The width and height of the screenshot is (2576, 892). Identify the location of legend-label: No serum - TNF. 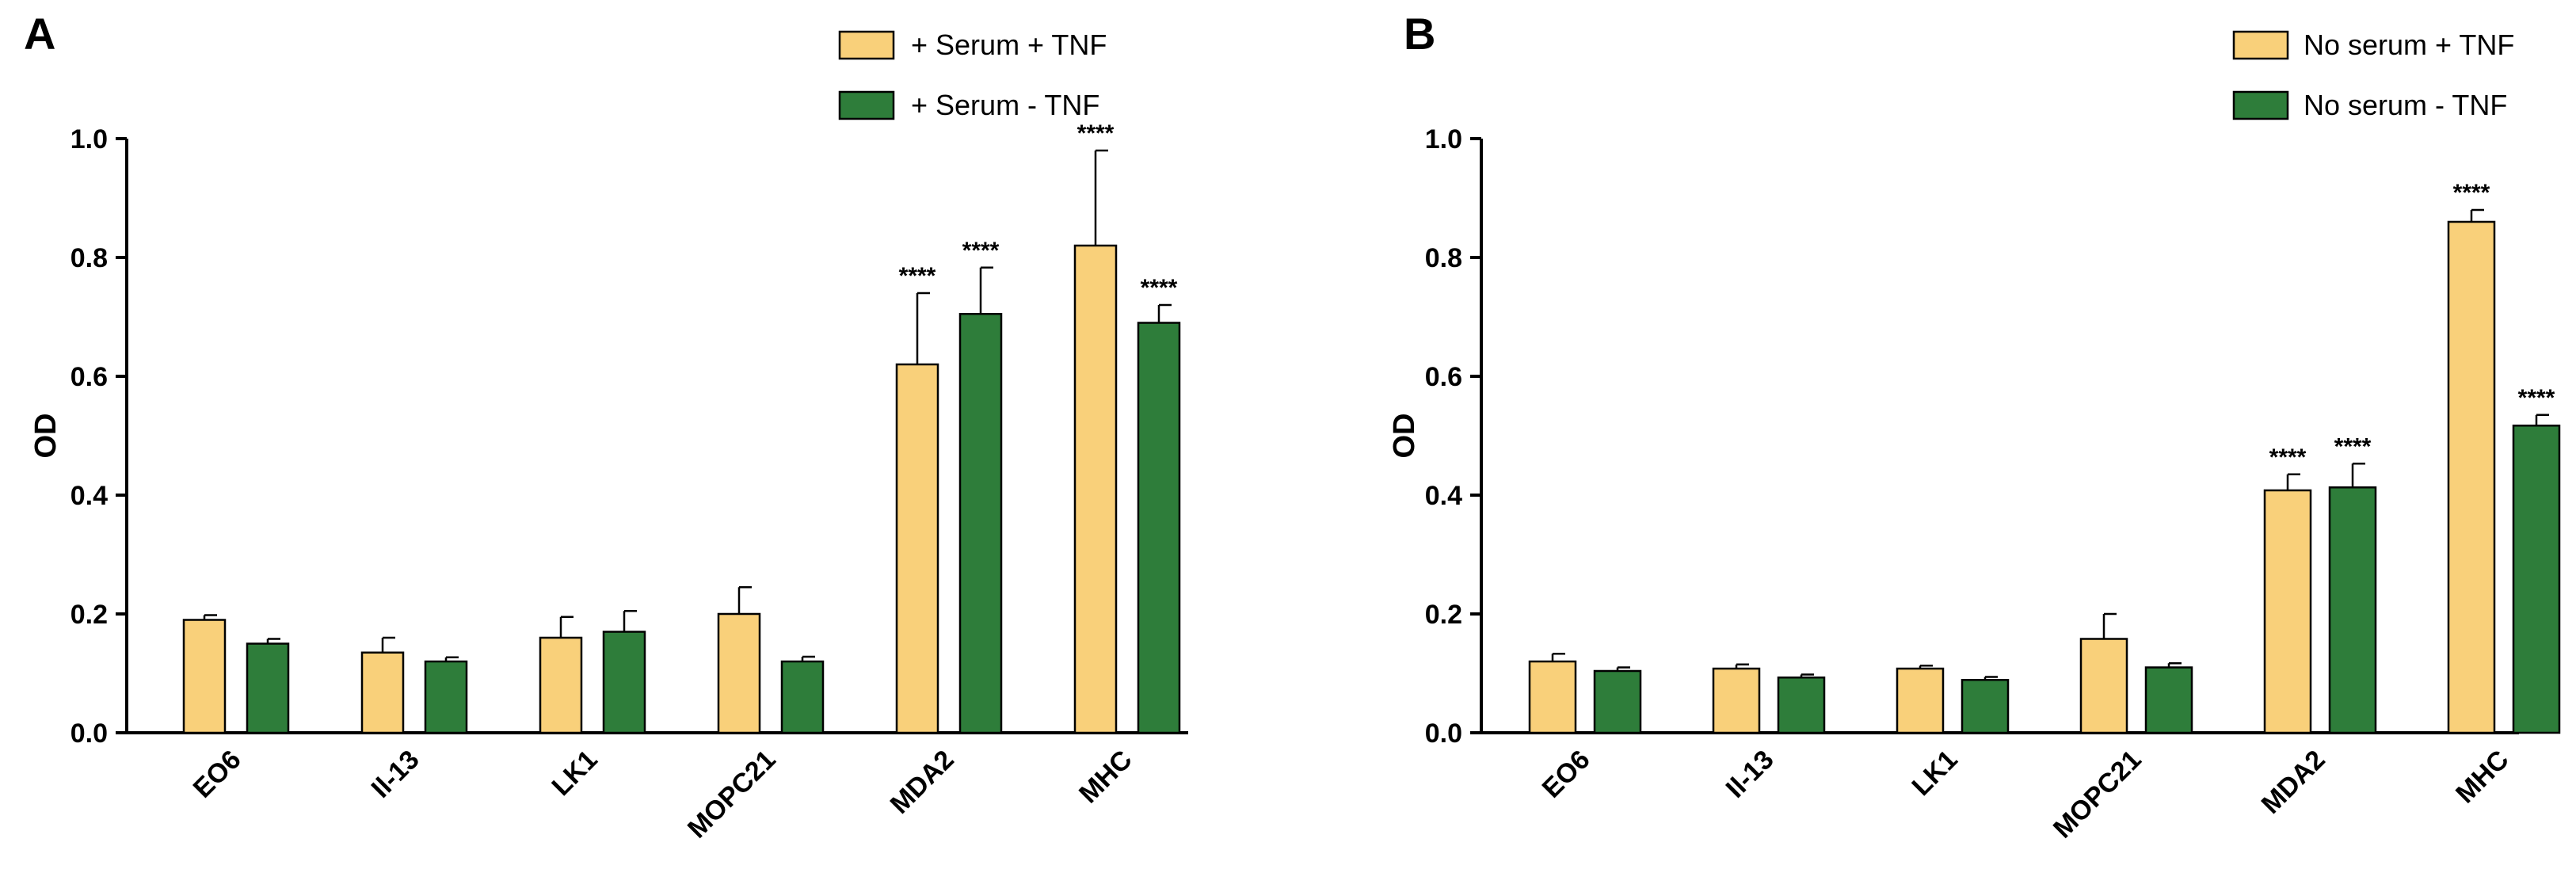
(2405, 105).